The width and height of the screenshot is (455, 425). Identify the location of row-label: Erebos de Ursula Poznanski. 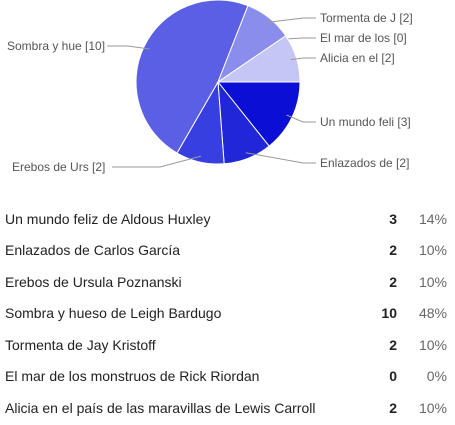
(93, 281).